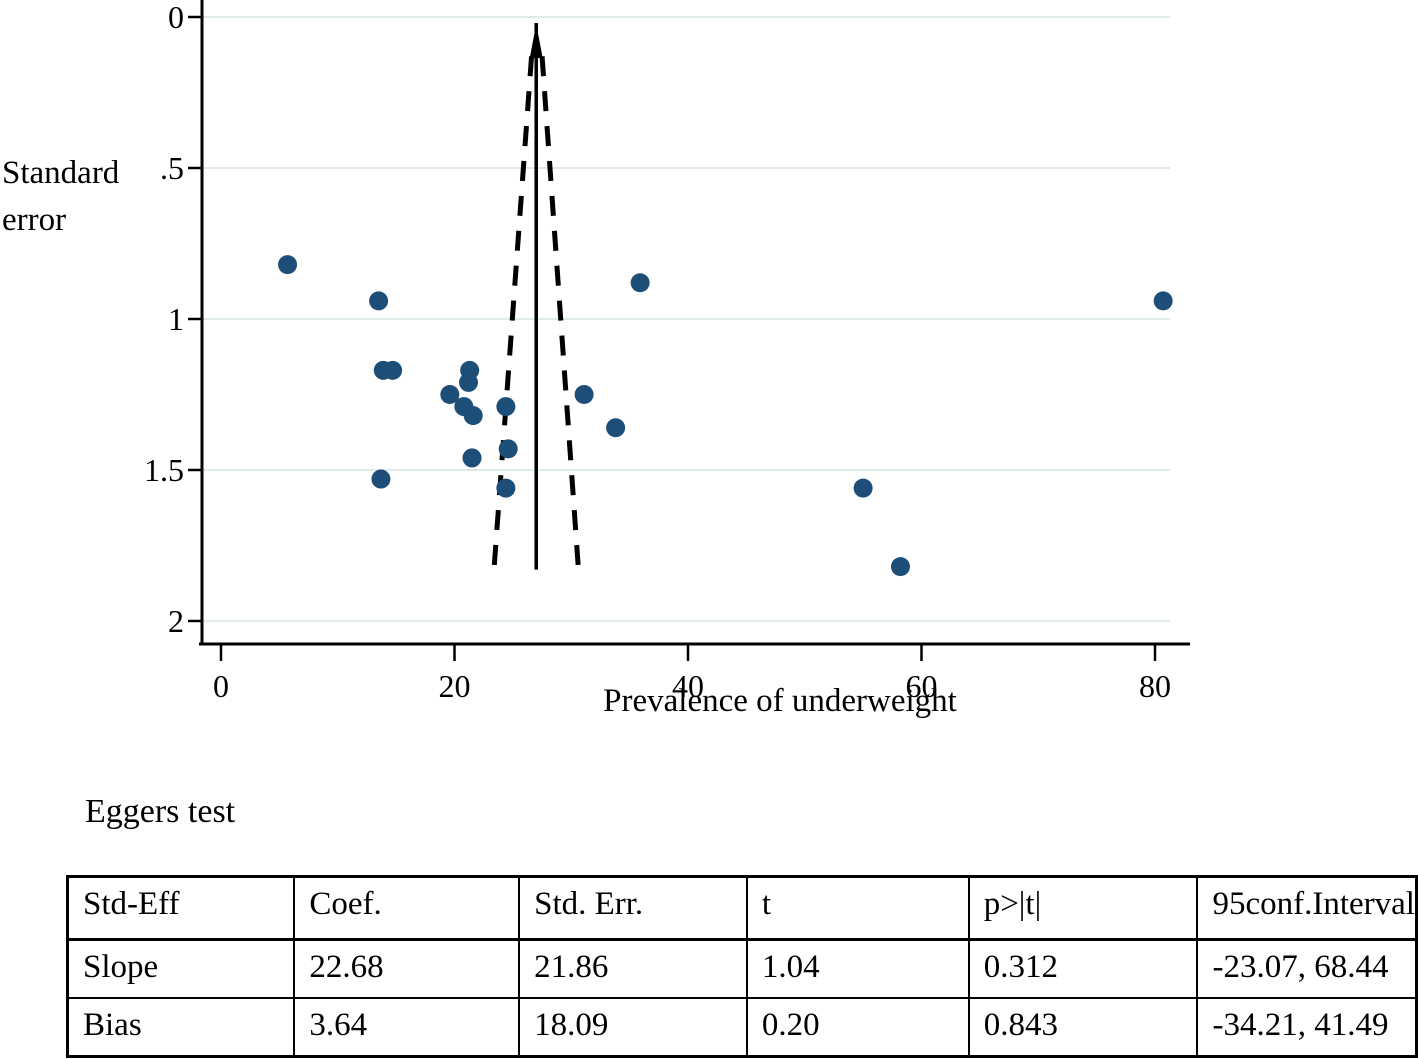 The height and width of the screenshot is (1059, 1418). What do you see at coordinates (407, 908) in the screenshot?
I see `table-header-cell: Coef.` at bounding box center [407, 908].